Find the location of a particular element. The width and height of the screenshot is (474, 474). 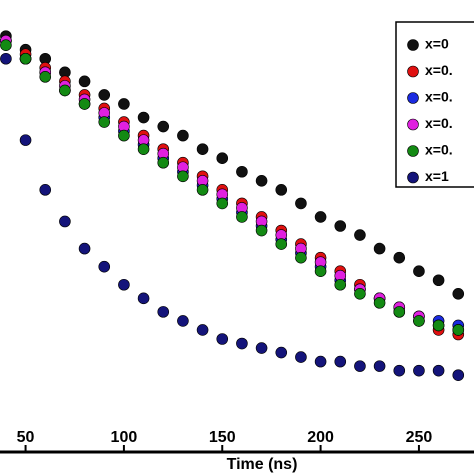

legend-label: x=0 is located at coordinates (437, 44).